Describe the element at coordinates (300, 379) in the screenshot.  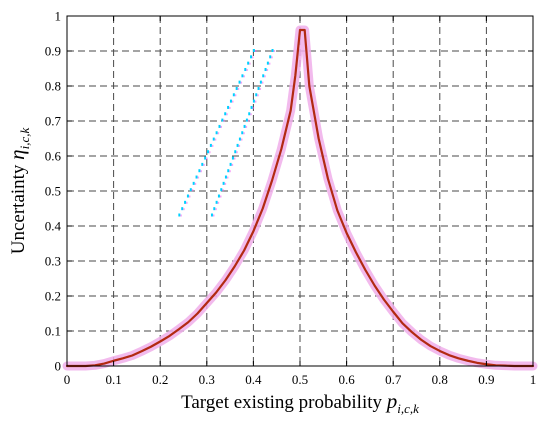
I see `x-tick-label: 0.5` at that location.